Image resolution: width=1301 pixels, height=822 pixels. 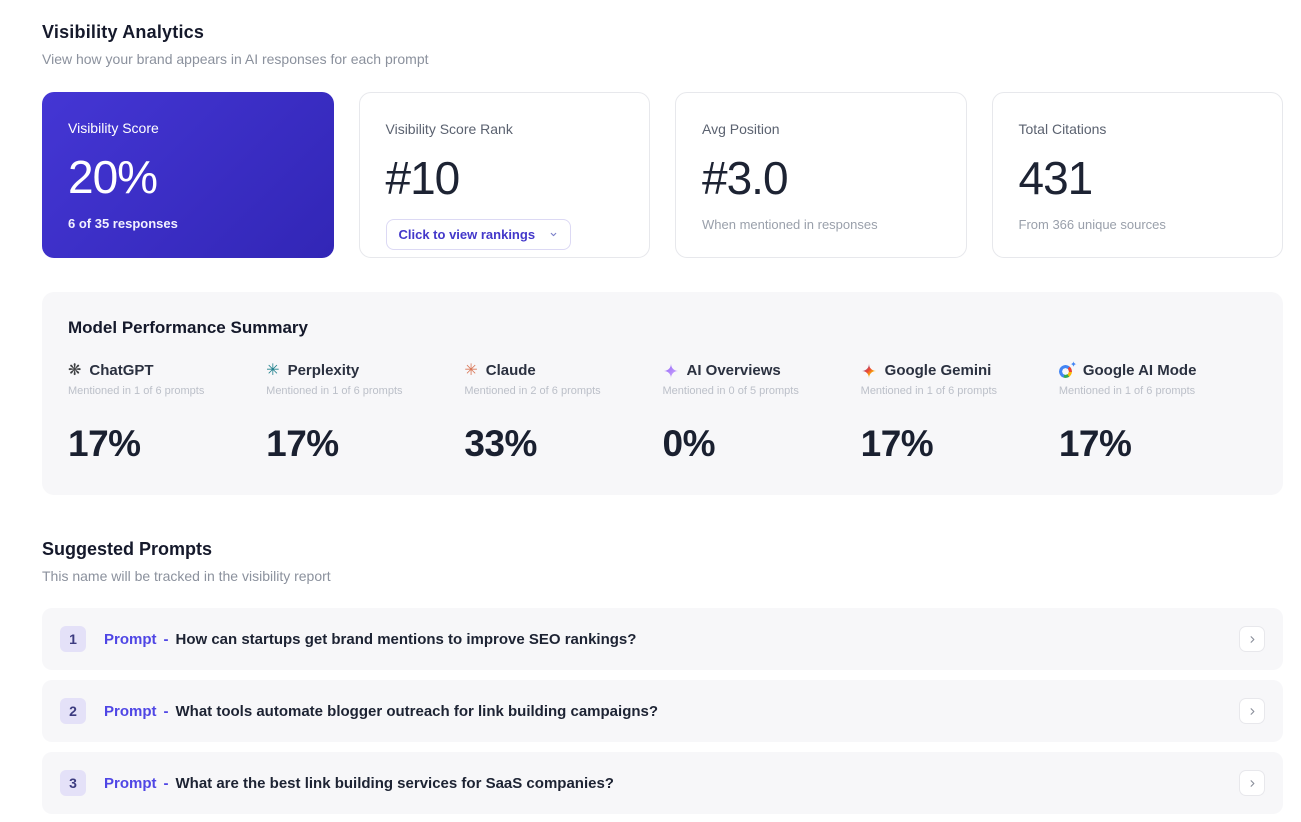 What do you see at coordinates (188, 175) in the screenshot?
I see `visibility-score-card: Visibility Score 20% 6 of 35 responses` at bounding box center [188, 175].